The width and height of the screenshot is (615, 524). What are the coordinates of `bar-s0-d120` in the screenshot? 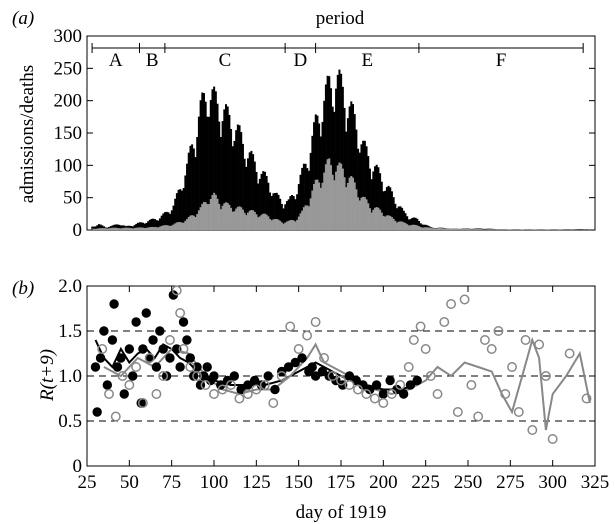 It's located at (248, 194).